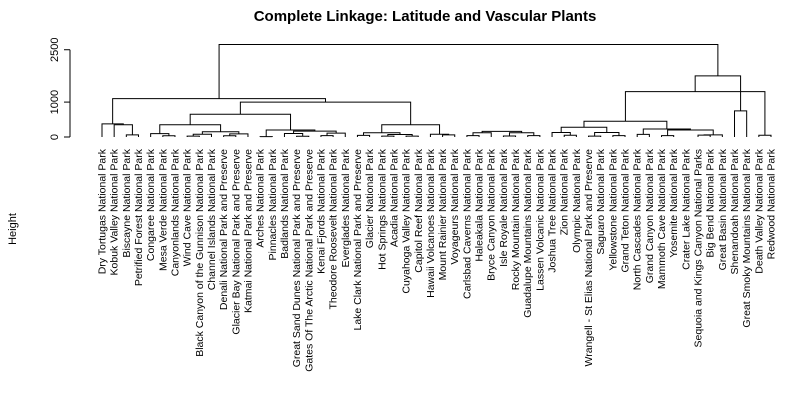 The width and height of the screenshot is (794, 417). I want to click on leaf-label: Redwood National Park, so click(772, 203).